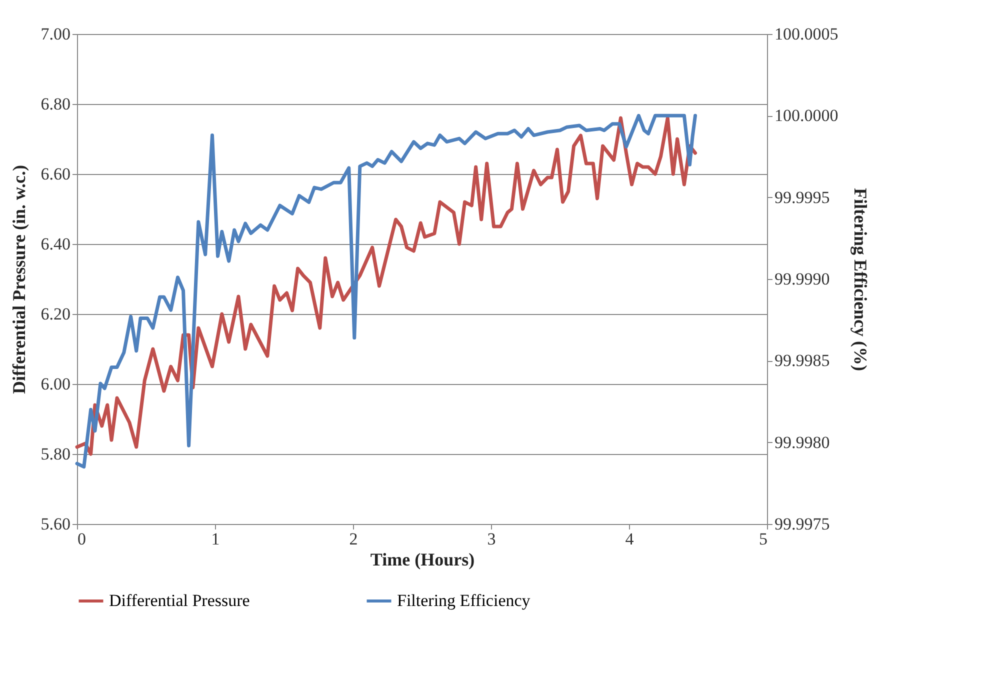 This screenshot has width=994, height=690. I want to click on y-tick-label: 6.40, so click(55, 244).